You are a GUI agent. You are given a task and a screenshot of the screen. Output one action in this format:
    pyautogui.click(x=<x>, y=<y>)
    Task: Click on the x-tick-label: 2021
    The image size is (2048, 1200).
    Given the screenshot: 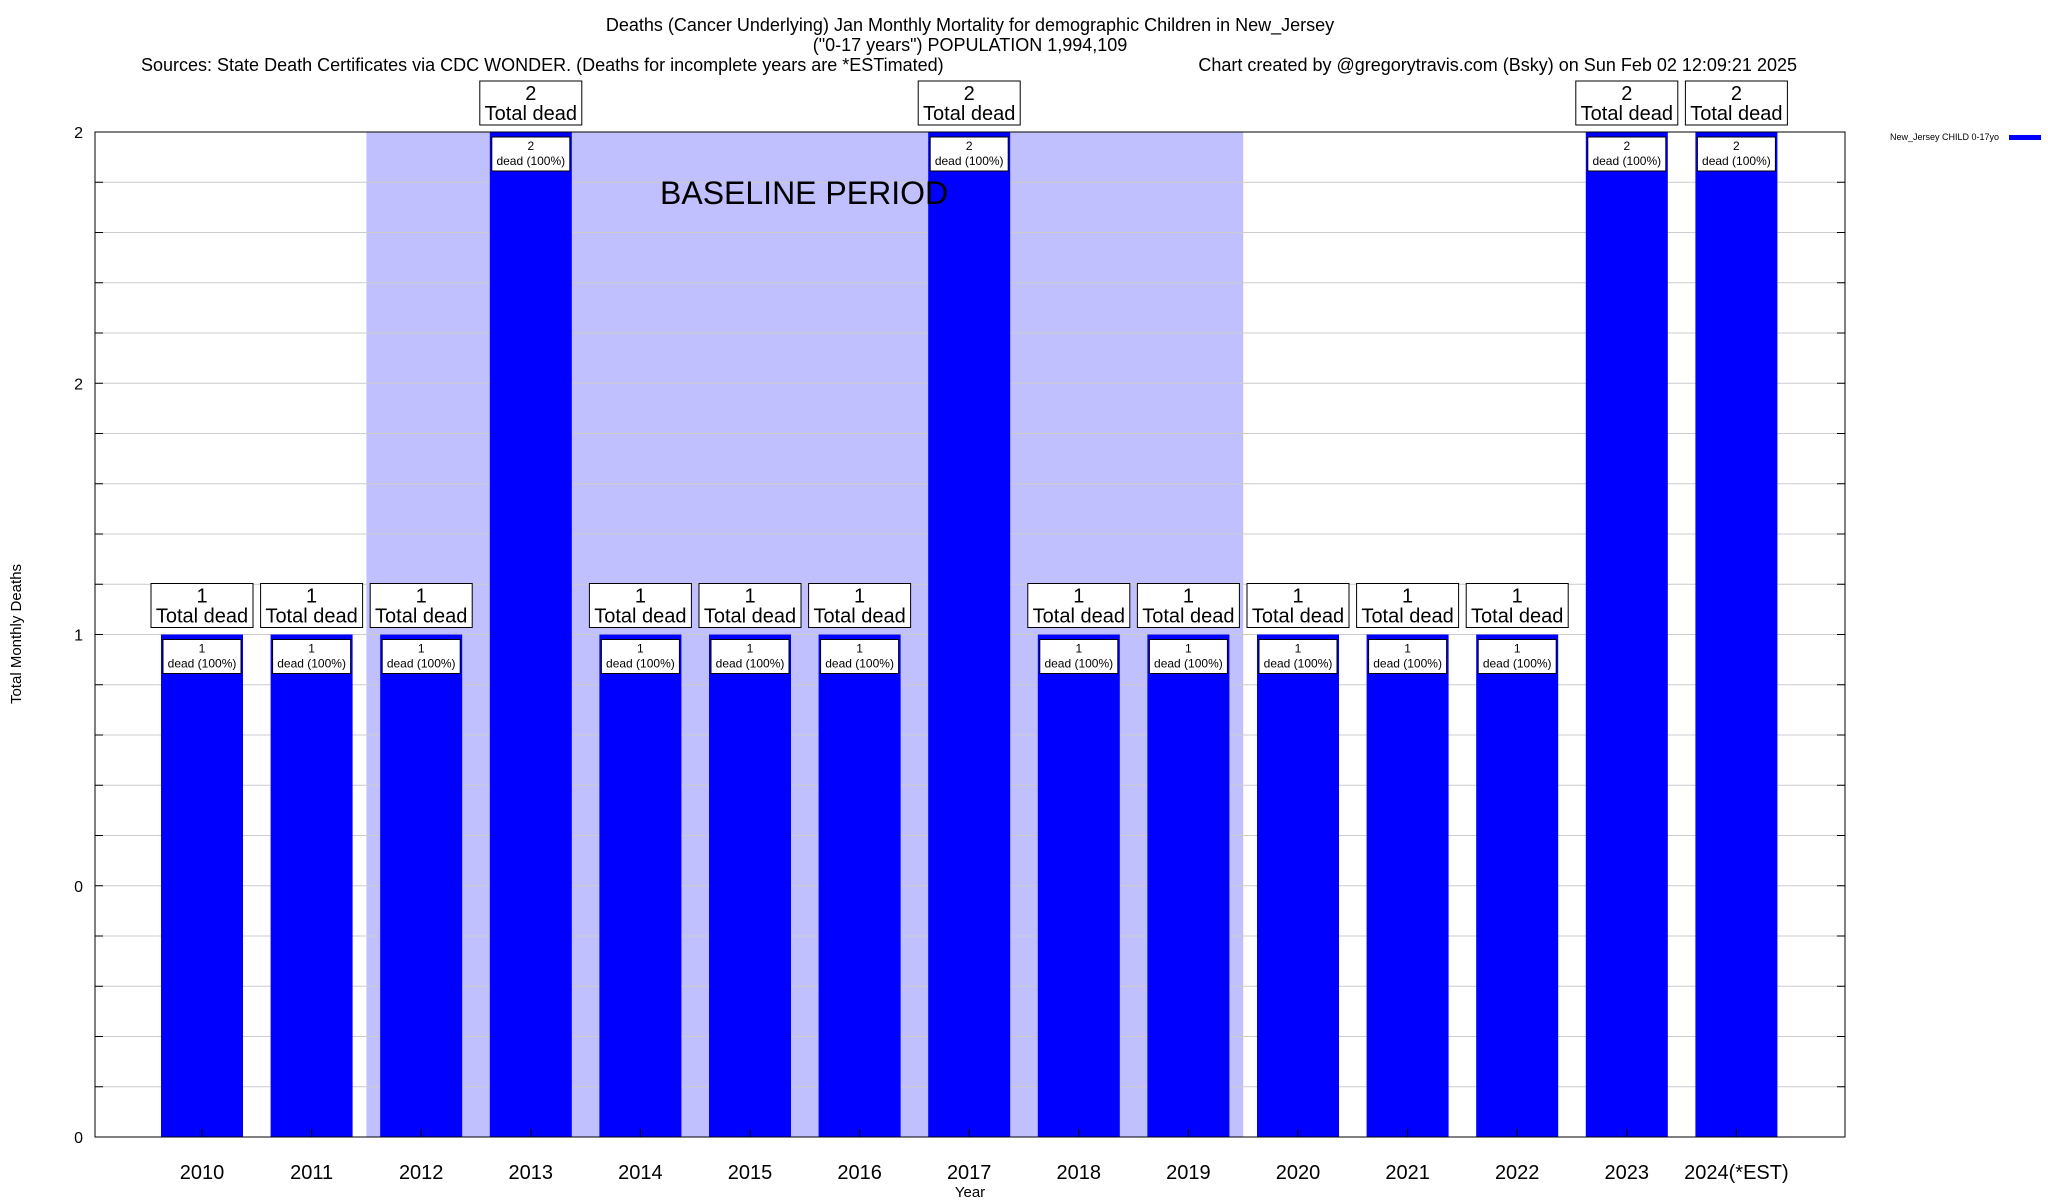 What is the action you would take?
    pyautogui.click(x=1407, y=1173)
    